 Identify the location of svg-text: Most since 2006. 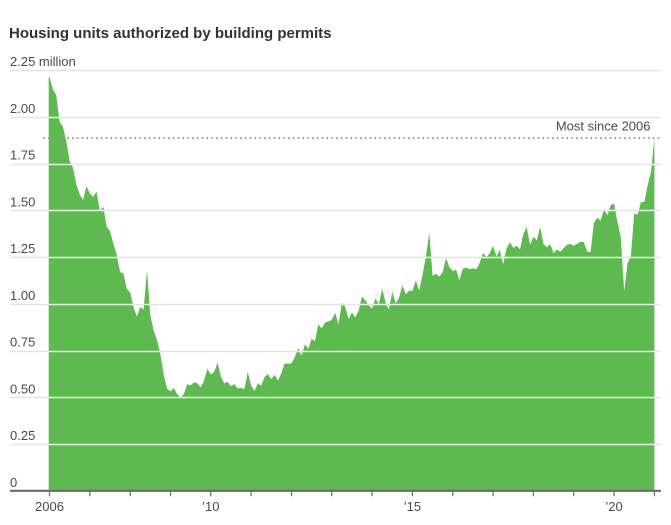
(603, 126).